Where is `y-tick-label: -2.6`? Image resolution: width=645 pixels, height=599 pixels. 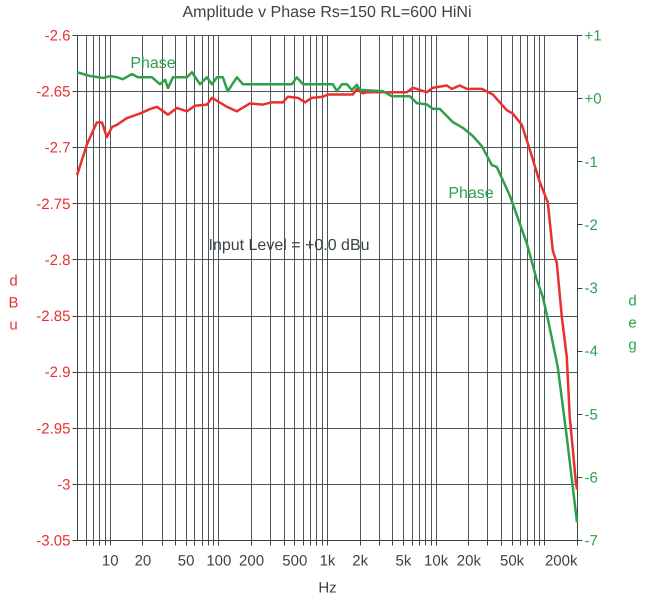 y-tick-label: -2.6 is located at coordinates (57, 36).